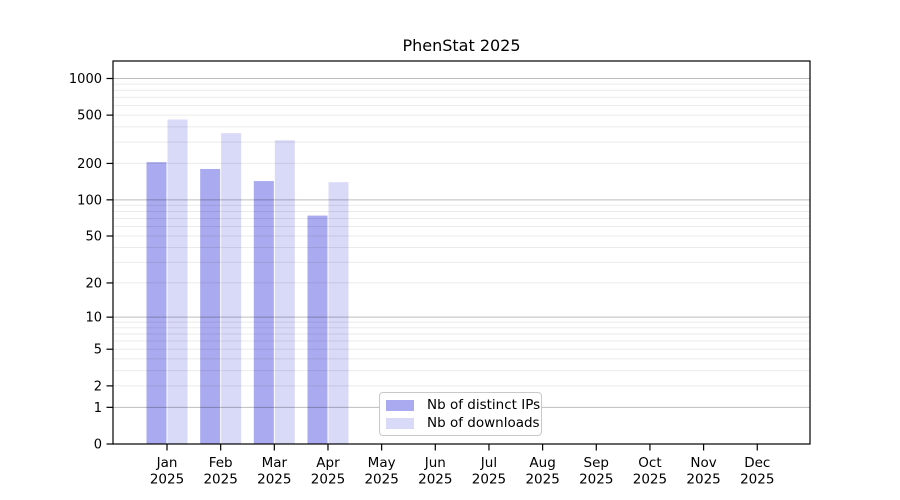 This screenshot has height=500, width=900. I want to click on bar-apr-nb-of-downloads, so click(338, 313).